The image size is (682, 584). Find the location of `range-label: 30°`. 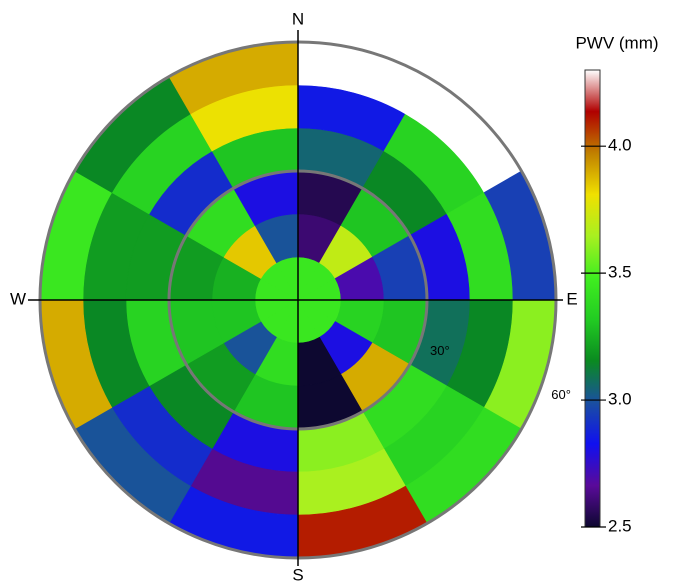

range-label: 30° is located at coordinates (440, 350).